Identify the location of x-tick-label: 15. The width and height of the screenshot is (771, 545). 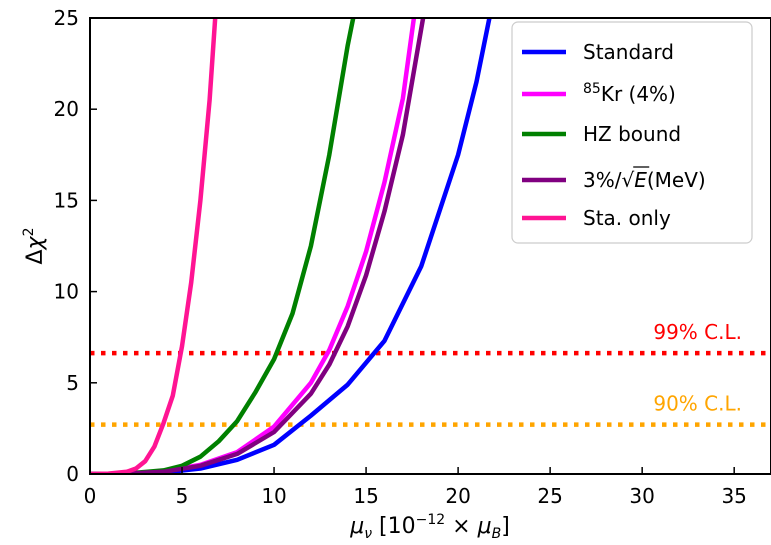
(365, 496).